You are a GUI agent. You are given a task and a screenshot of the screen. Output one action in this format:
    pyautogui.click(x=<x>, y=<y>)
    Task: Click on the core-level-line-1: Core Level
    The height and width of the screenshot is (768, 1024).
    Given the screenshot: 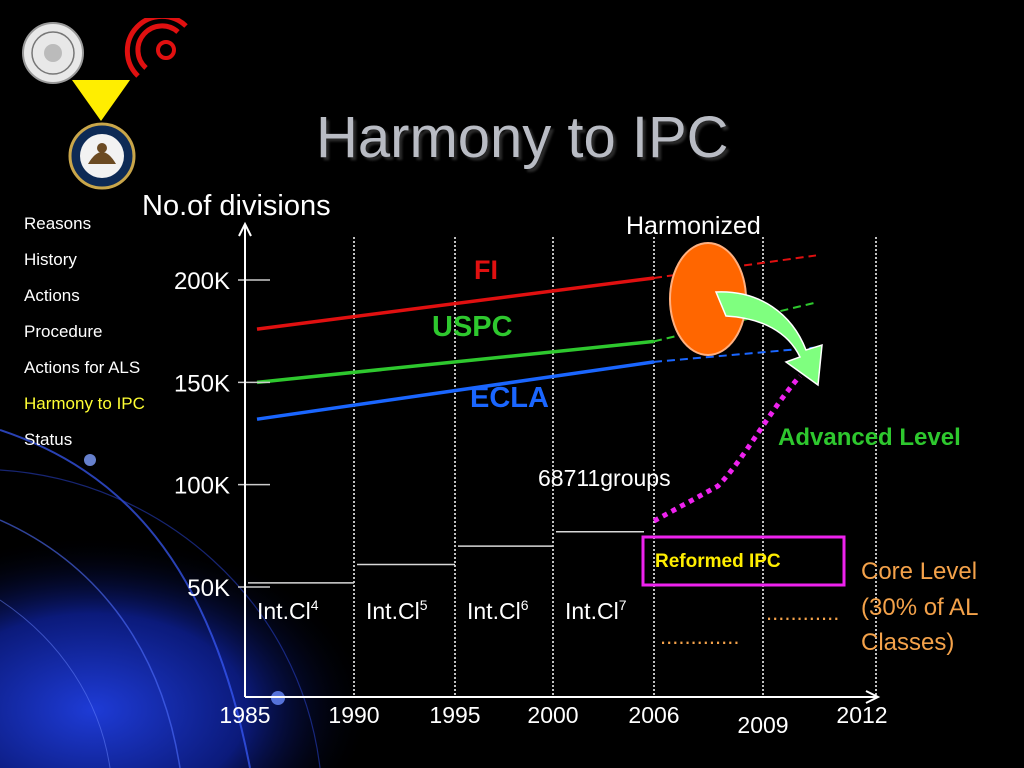 What is the action you would take?
    pyautogui.click(x=919, y=571)
    